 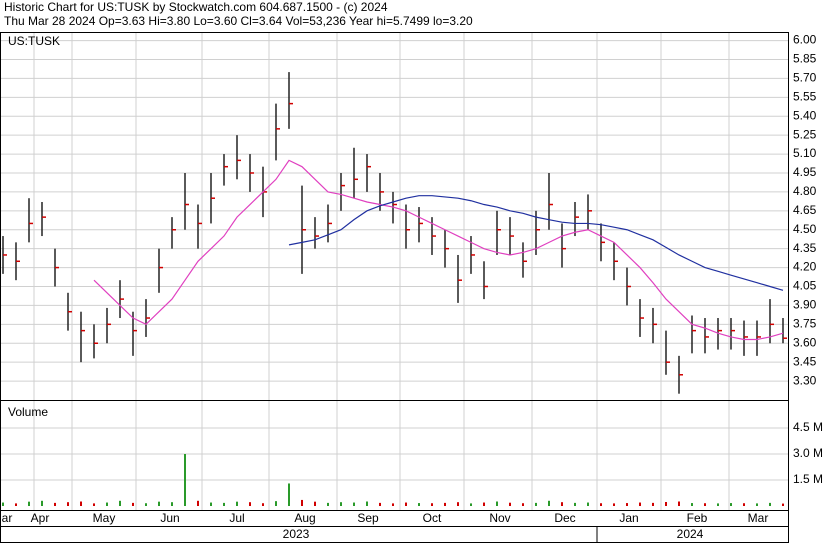 I want to click on x-tick-label: Nov, so click(x=499, y=518).